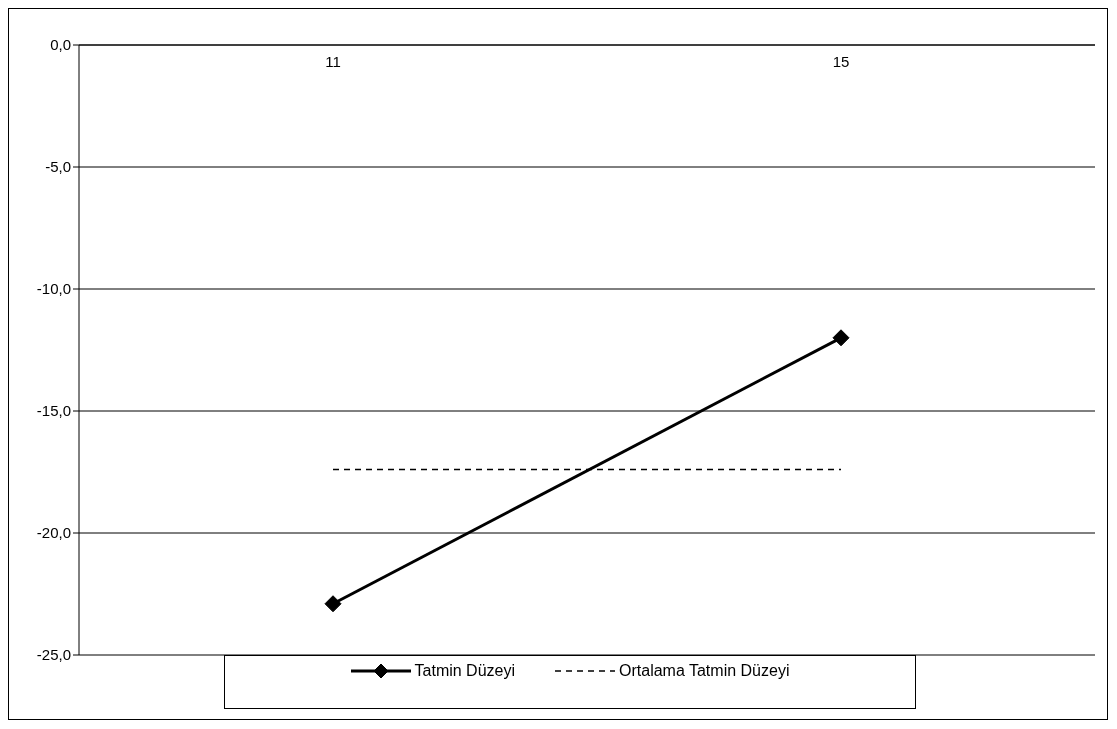 This screenshot has width=1117, height=729. Describe the element at coordinates (841, 61) in the screenshot. I see `x-tick-label: 15` at that location.